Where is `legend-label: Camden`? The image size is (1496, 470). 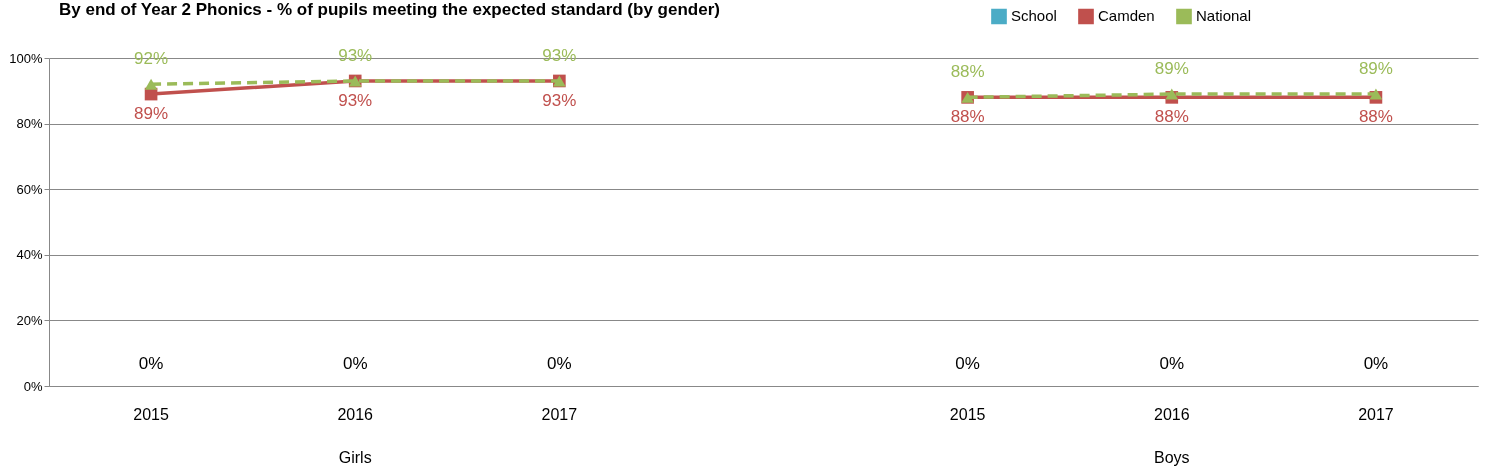
legend-label: Camden is located at coordinates (1126, 16).